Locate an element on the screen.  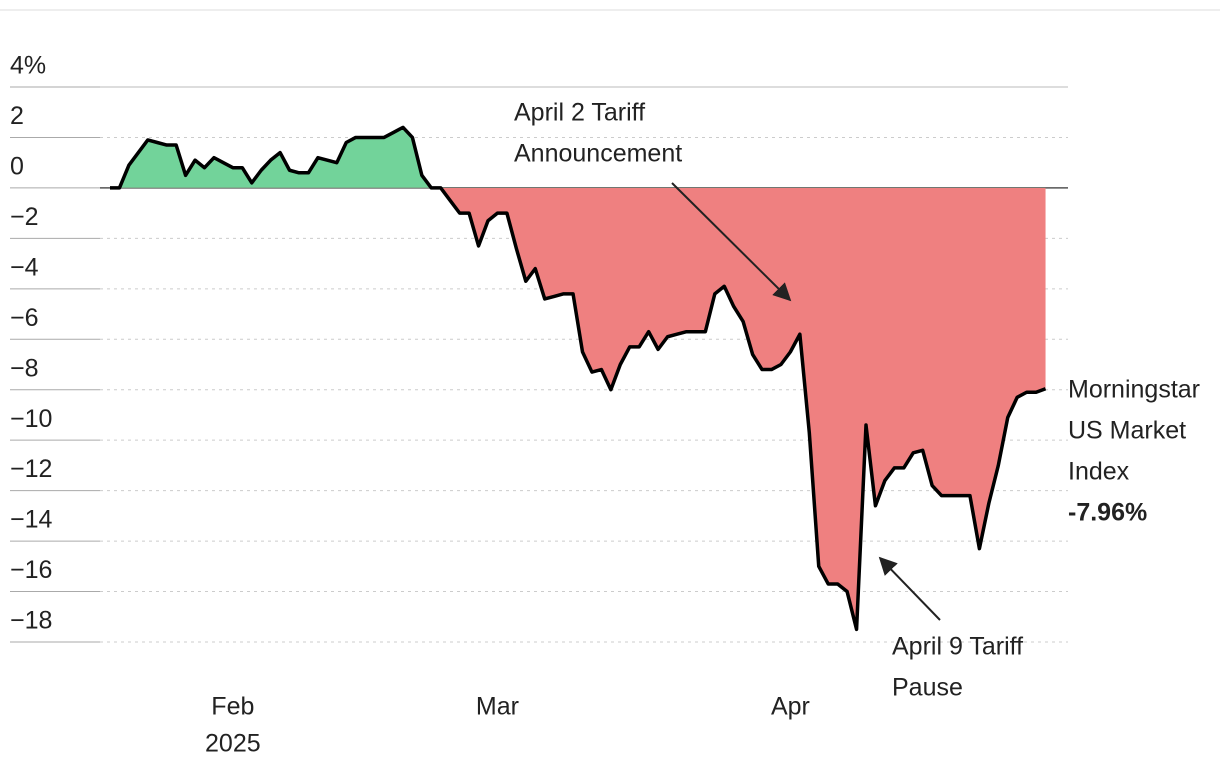
series-value-label: -7.96% is located at coordinates (1107, 512).